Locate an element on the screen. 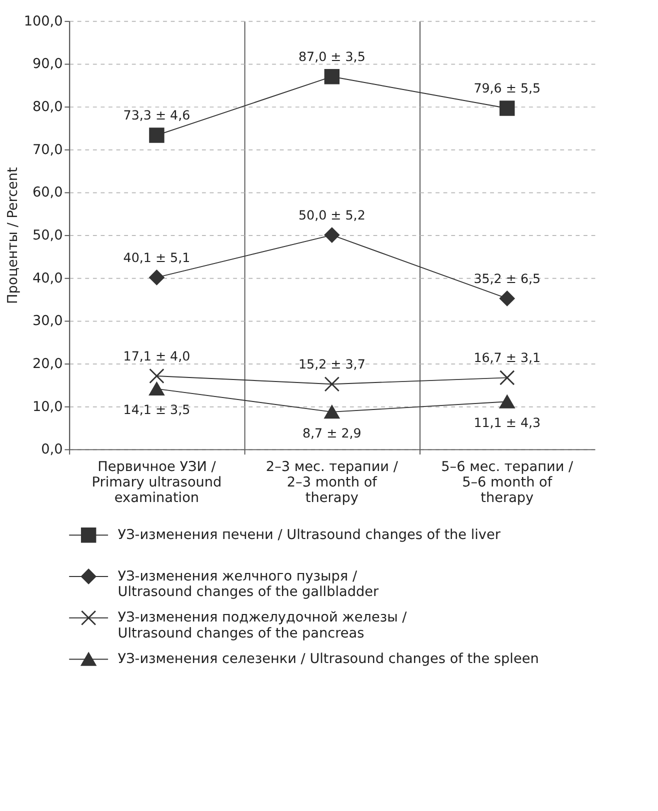 This screenshot has width=658, height=811. data-label: 17,1 ± 4,0 is located at coordinates (156, 356).